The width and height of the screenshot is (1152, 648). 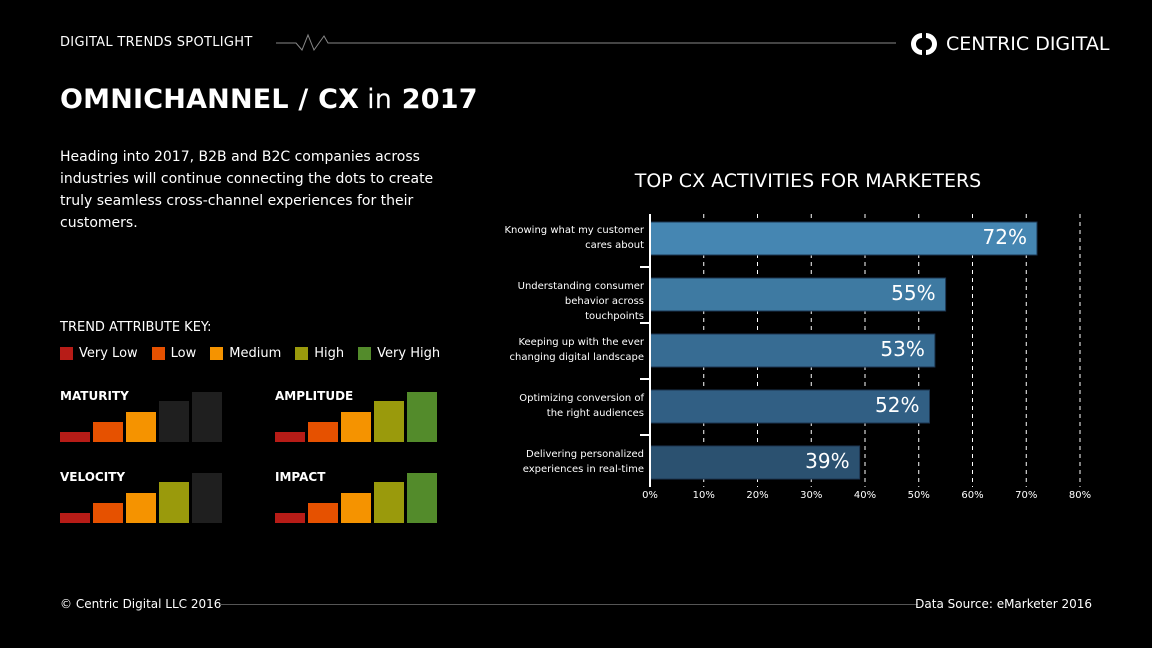 What do you see at coordinates (93, 477) in the screenshot?
I see `attribute-name: VELOCITY` at bounding box center [93, 477].